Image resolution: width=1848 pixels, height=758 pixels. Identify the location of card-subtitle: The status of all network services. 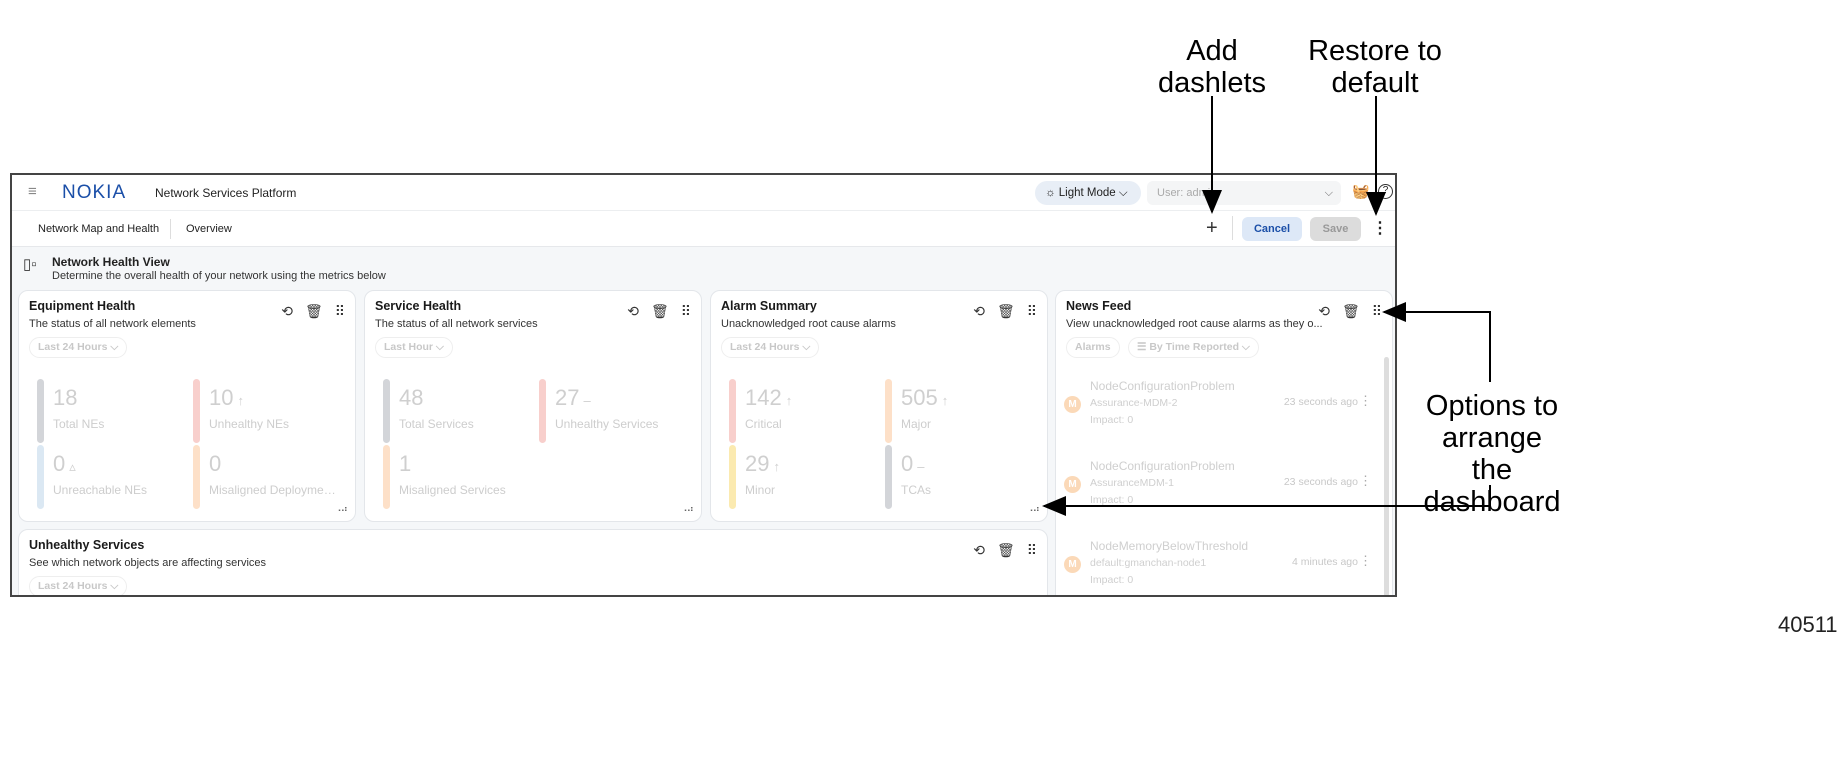
(456, 324).